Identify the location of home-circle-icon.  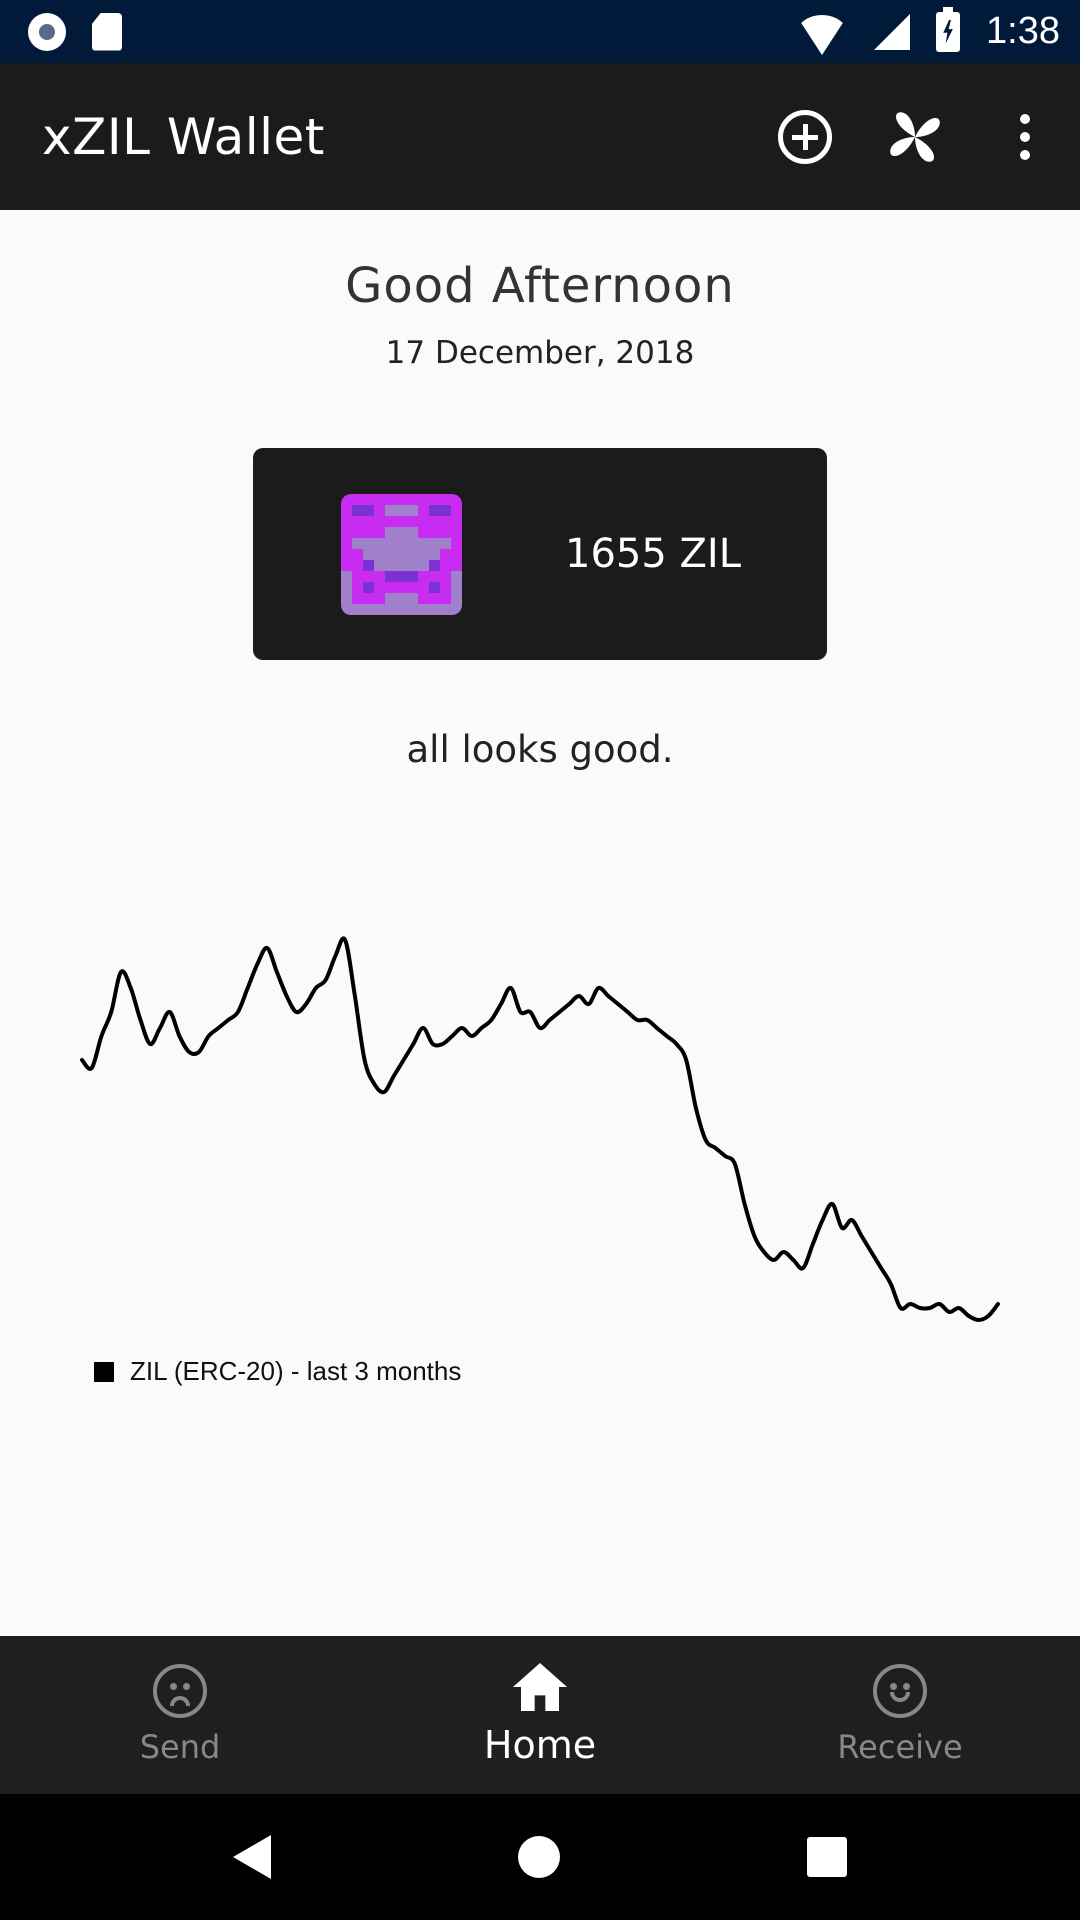
(538, 1857).